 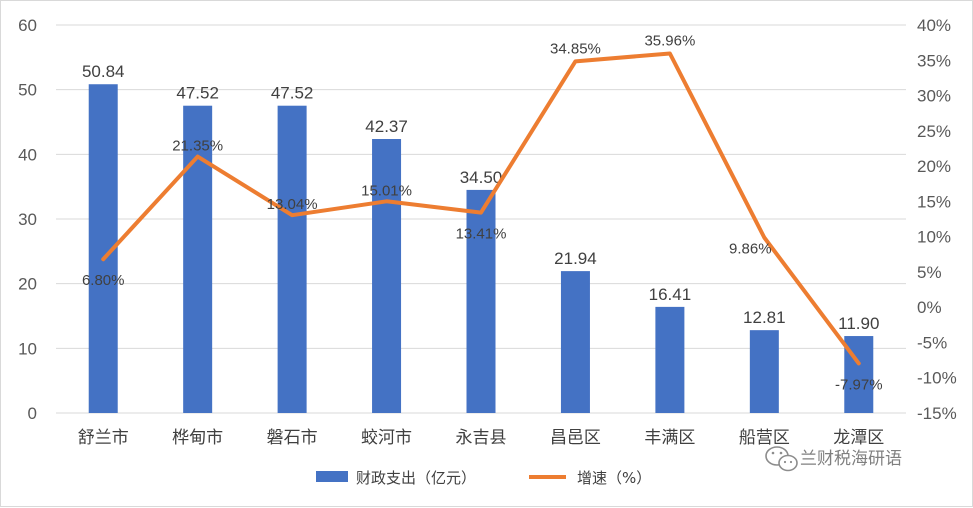 What do you see at coordinates (575, 48) in the screenshot?
I see `line-data-label: 34.85%` at bounding box center [575, 48].